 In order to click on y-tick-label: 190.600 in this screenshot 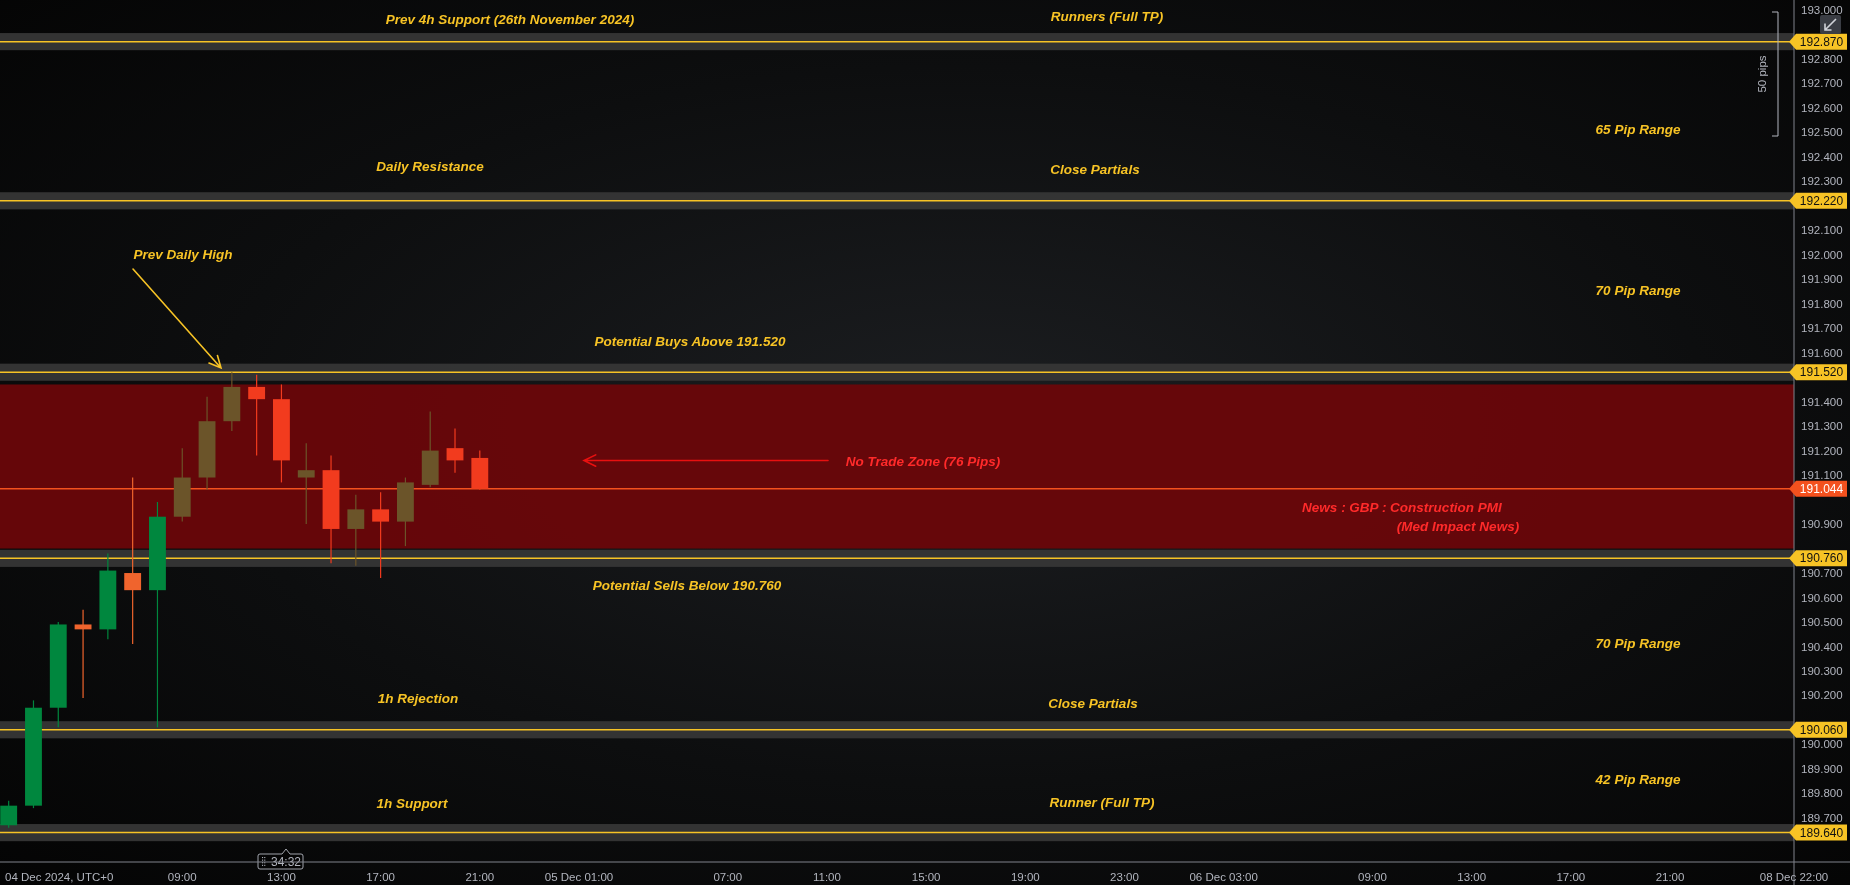, I will do `click(1822, 597)`.